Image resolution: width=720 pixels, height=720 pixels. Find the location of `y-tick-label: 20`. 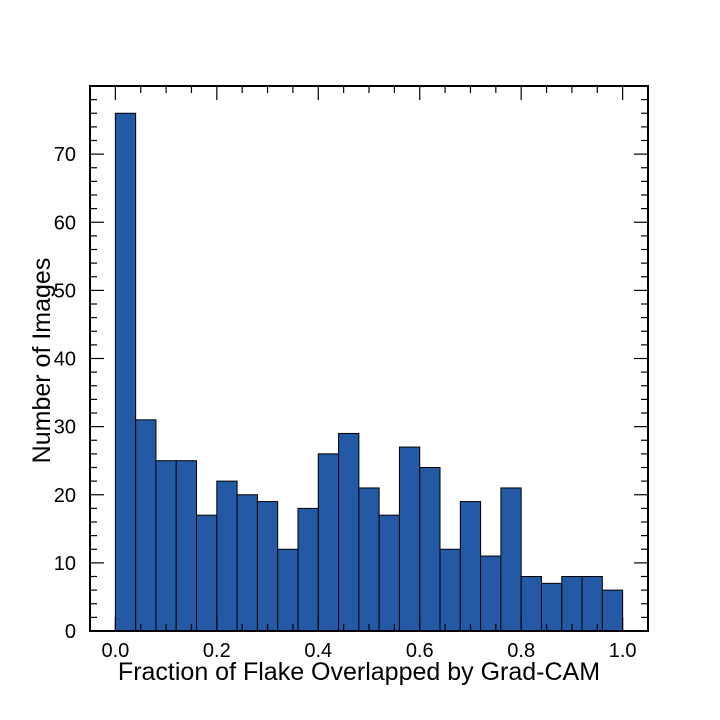

y-tick-label: 20 is located at coordinates (65, 496).